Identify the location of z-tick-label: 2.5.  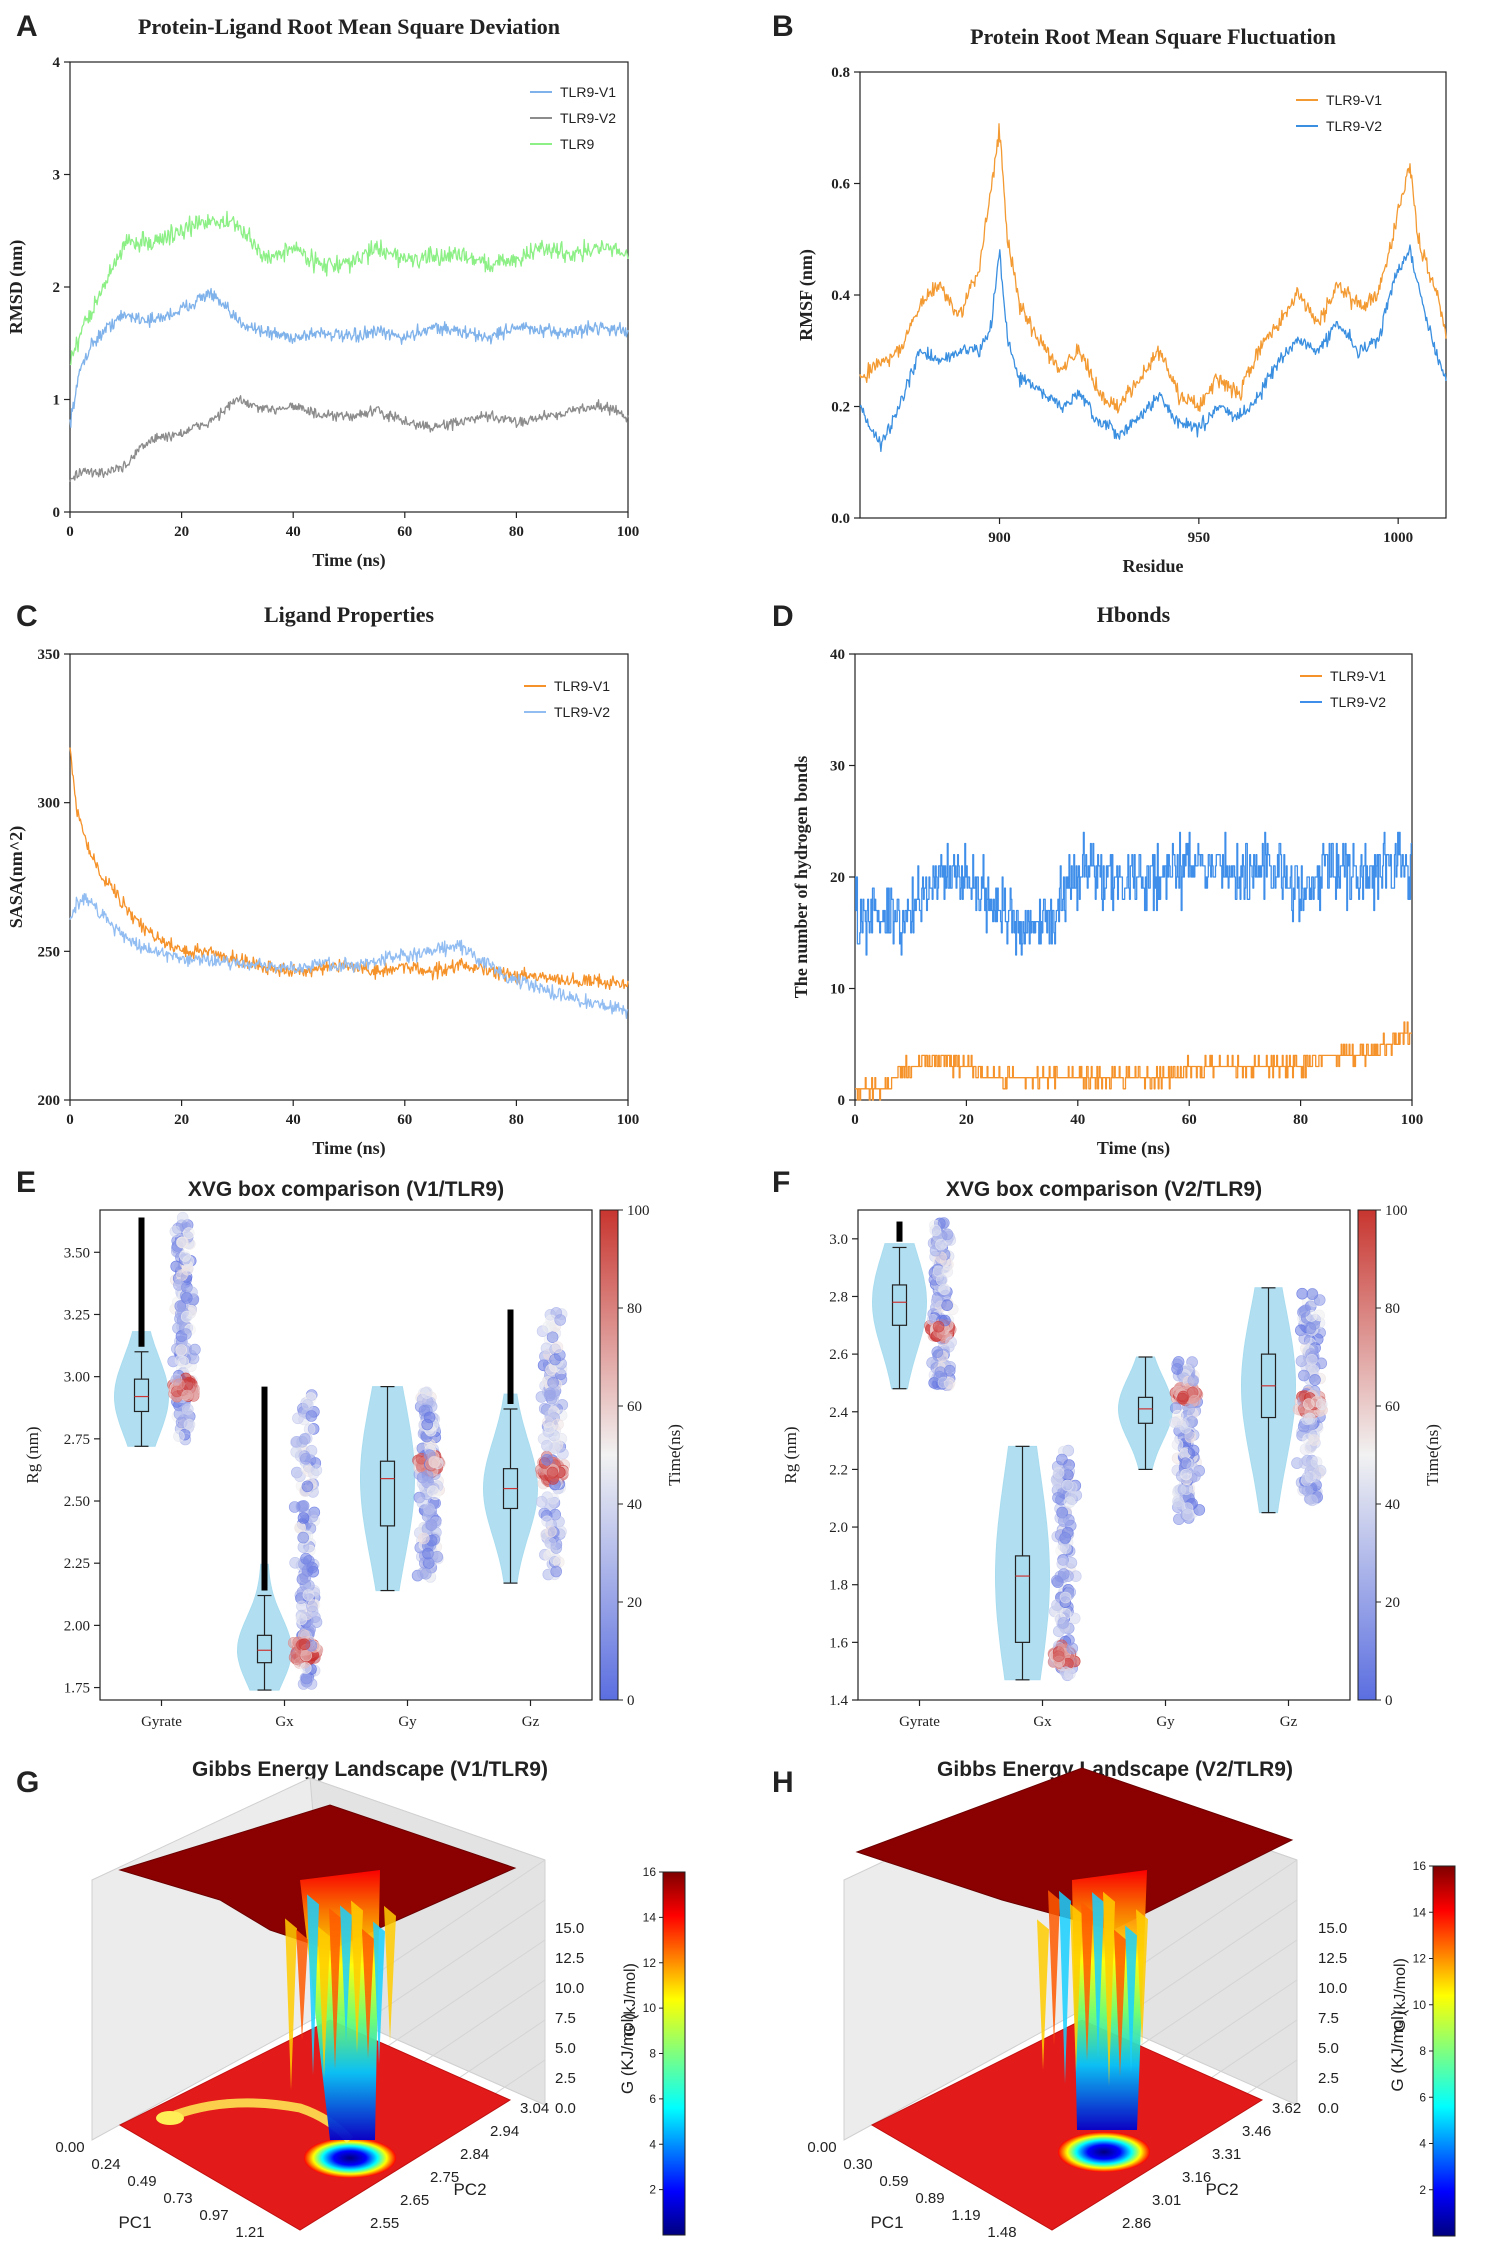
(1328, 2078).